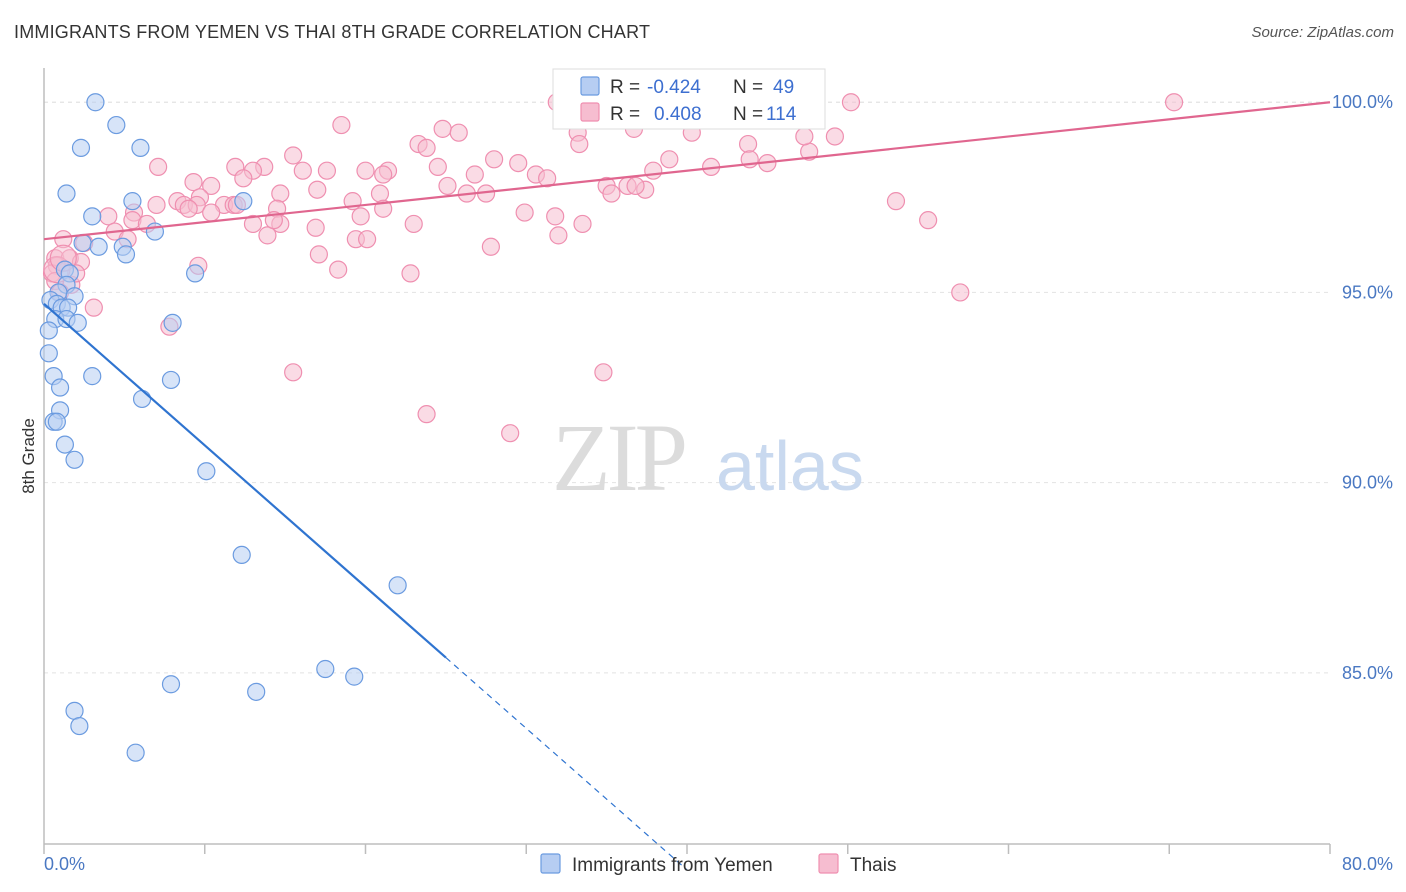  I want to click on x-tick-label-min: 0.0%, so click(64, 864).